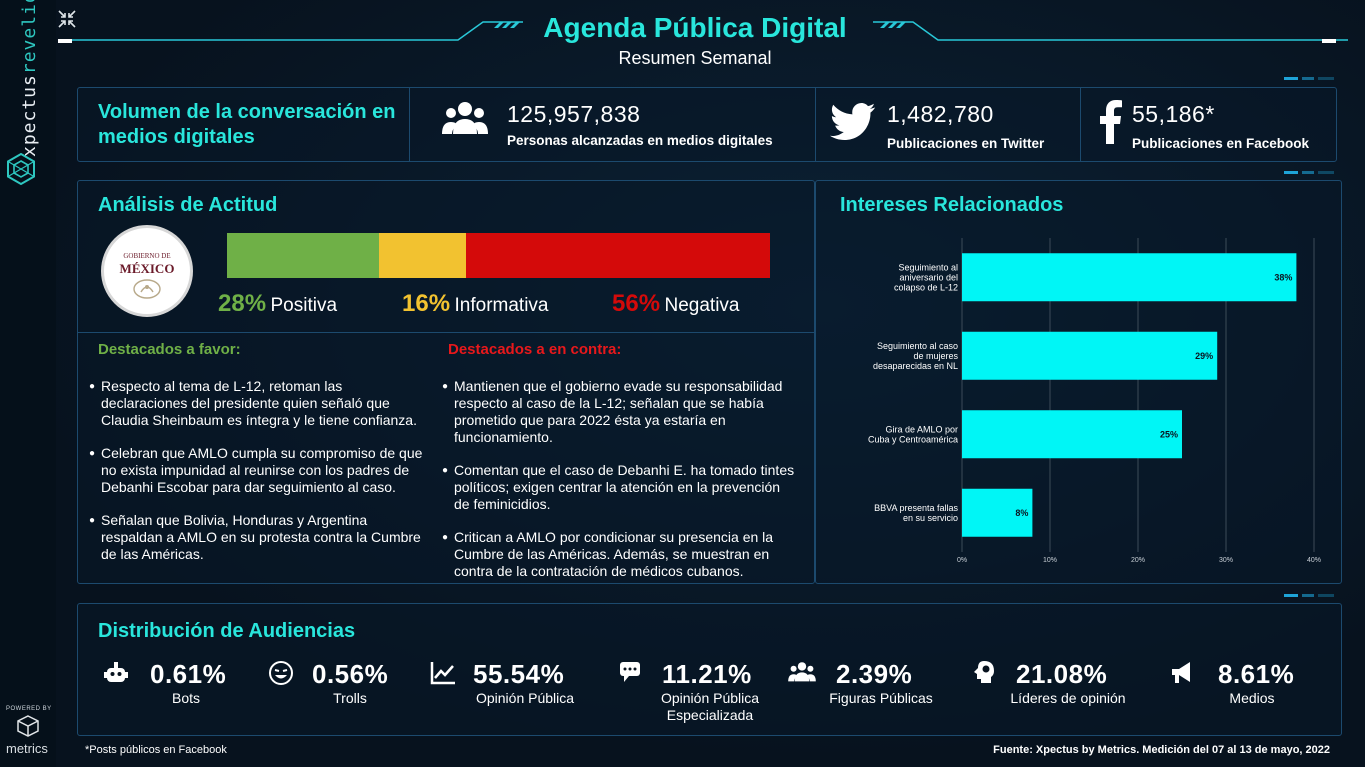 This screenshot has width=1365, height=767. Describe the element at coordinates (1226, 560) in the screenshot. I see `x-tick-label: 30%` at that location.